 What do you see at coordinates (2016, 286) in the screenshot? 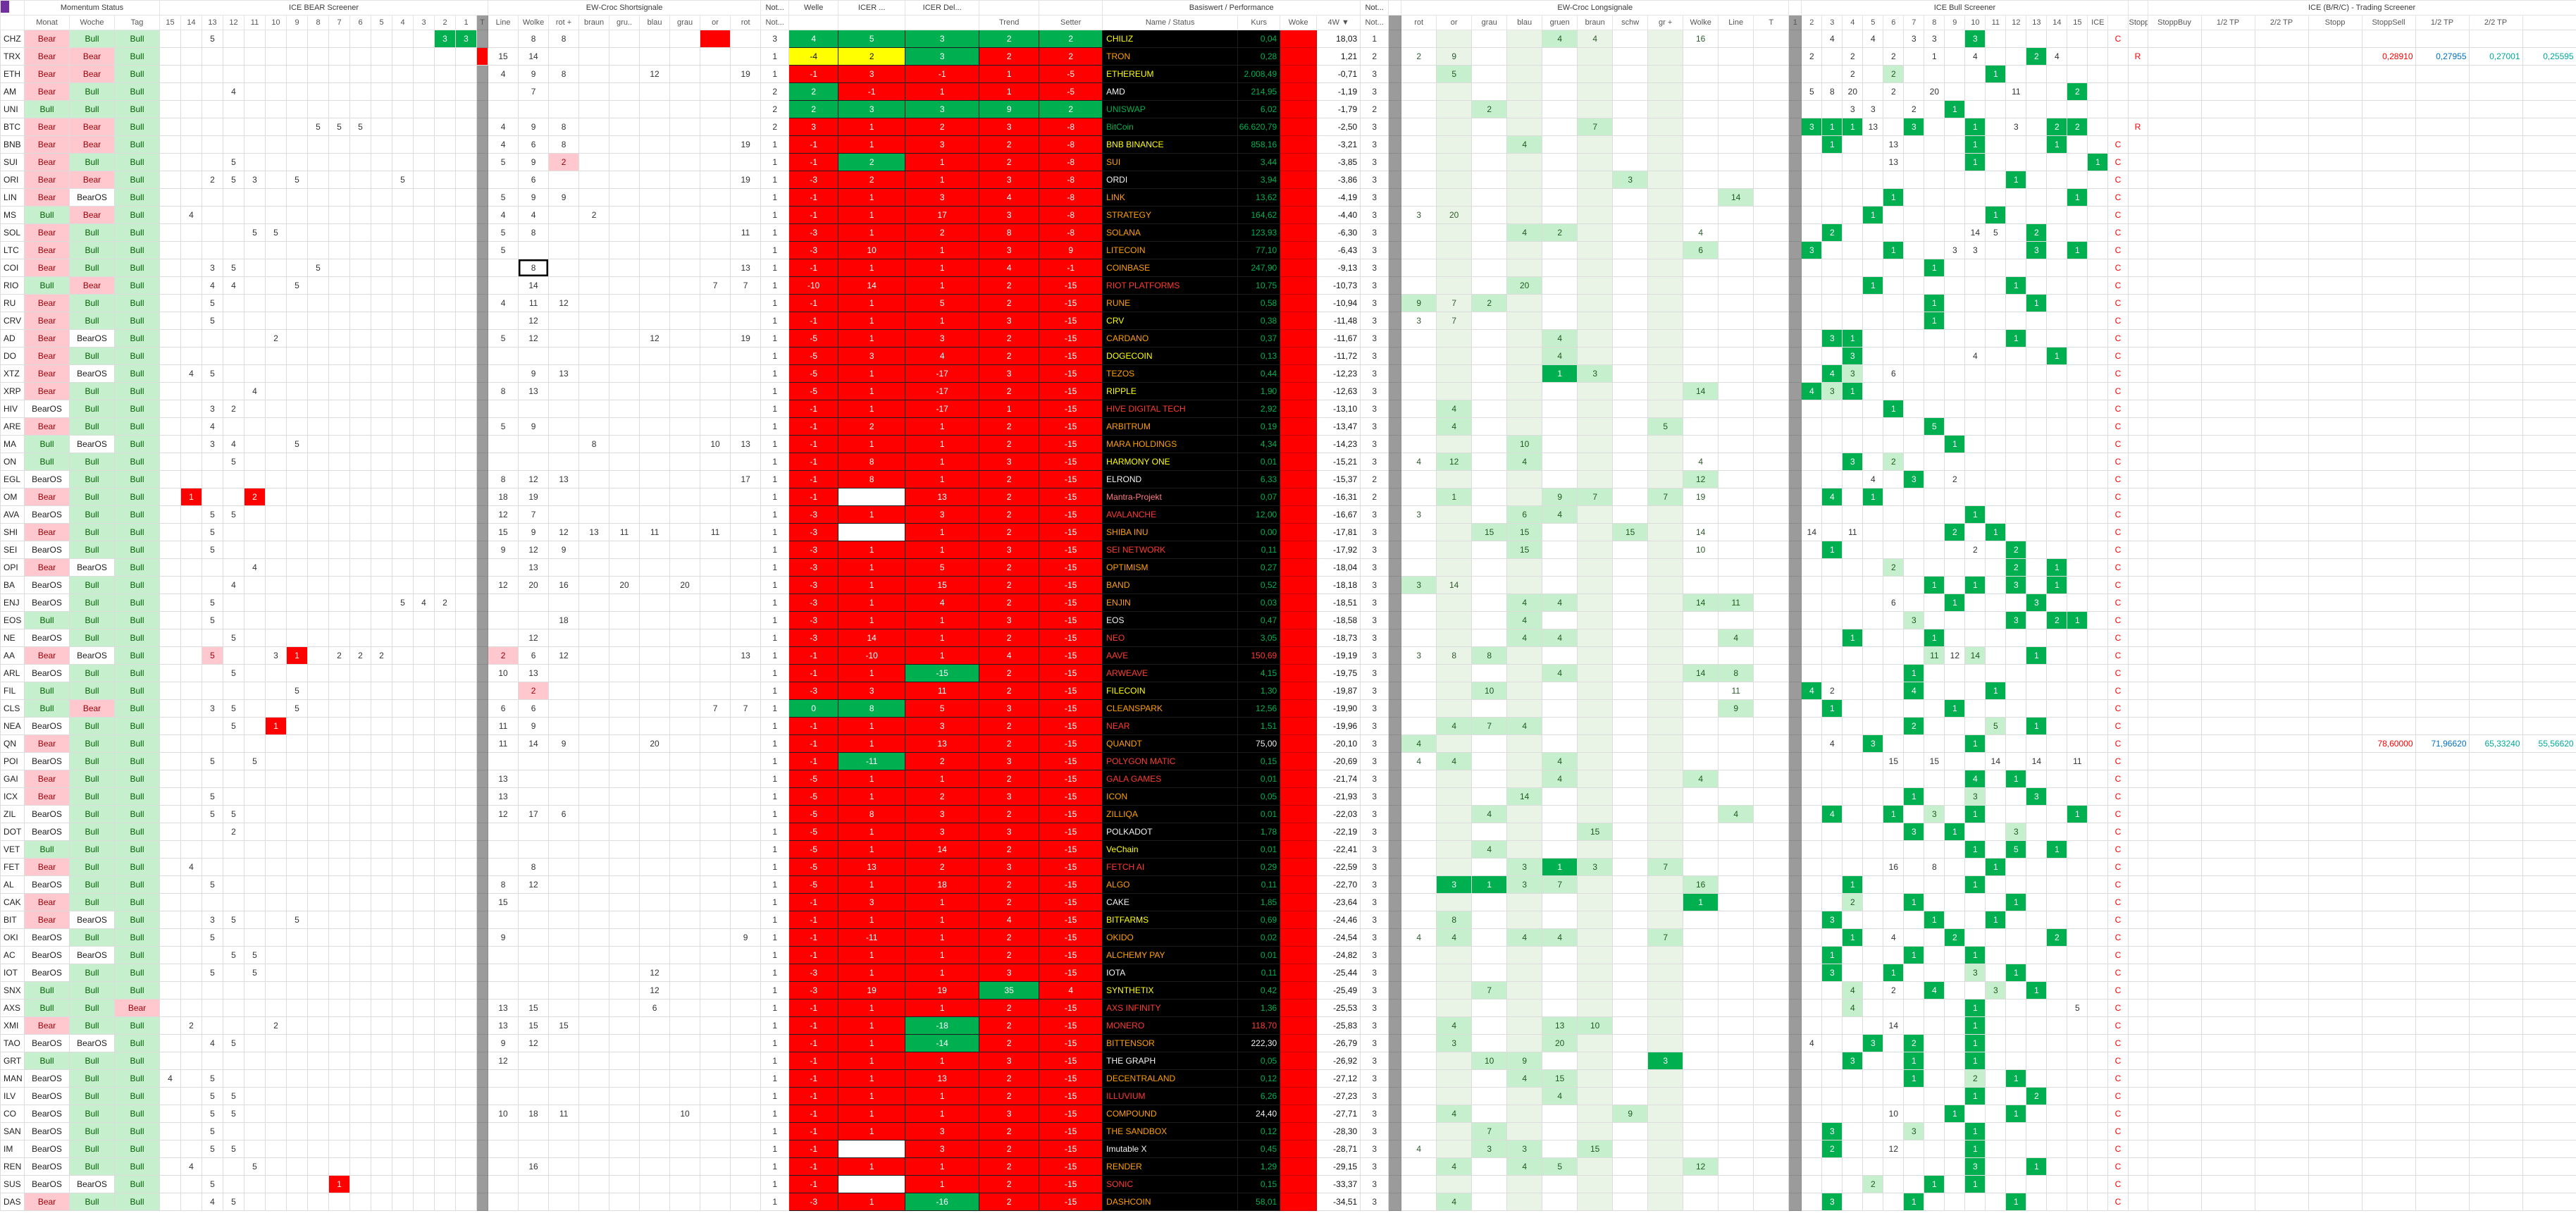
I see `bull-screener-cell: 1` at bounding box center [2016, 286].